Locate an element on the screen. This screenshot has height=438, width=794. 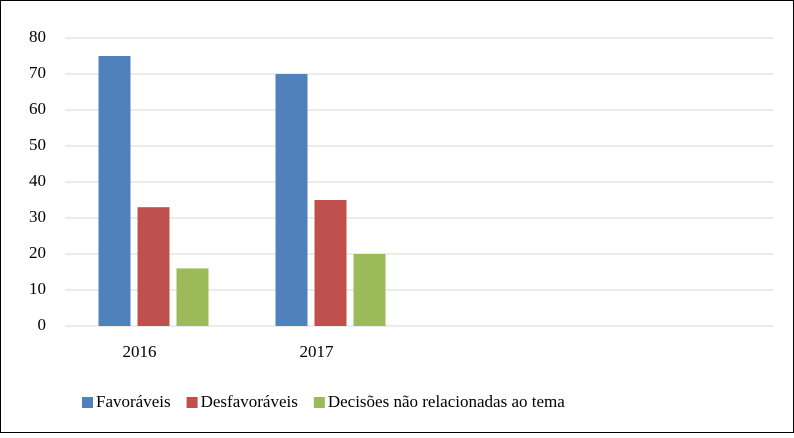
y-tick-label: 20 is located at coordinates (37, 252).